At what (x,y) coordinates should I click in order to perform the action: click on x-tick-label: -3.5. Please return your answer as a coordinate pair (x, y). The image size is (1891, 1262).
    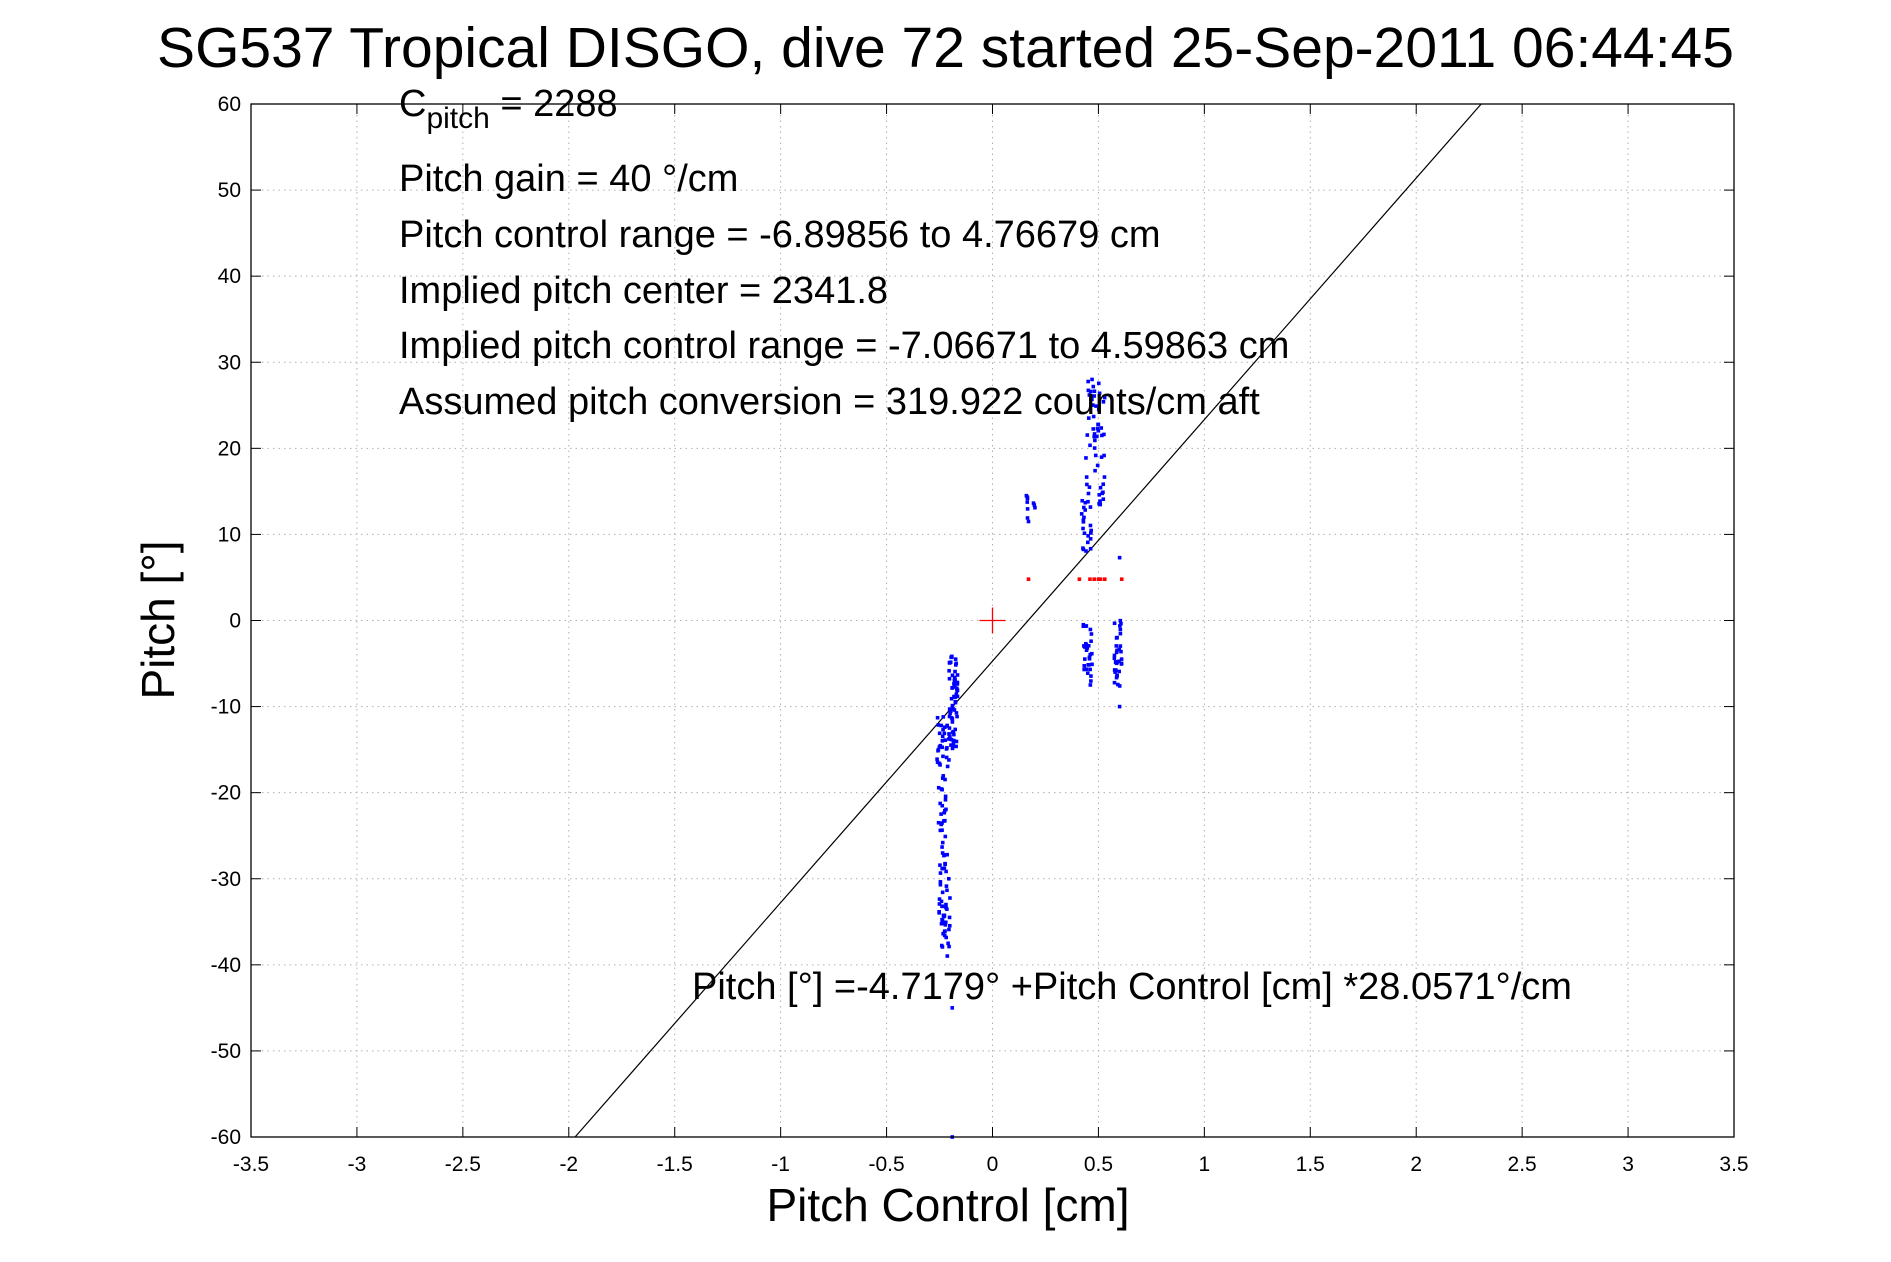
    Looking at the image, I should click on (251, 1164).